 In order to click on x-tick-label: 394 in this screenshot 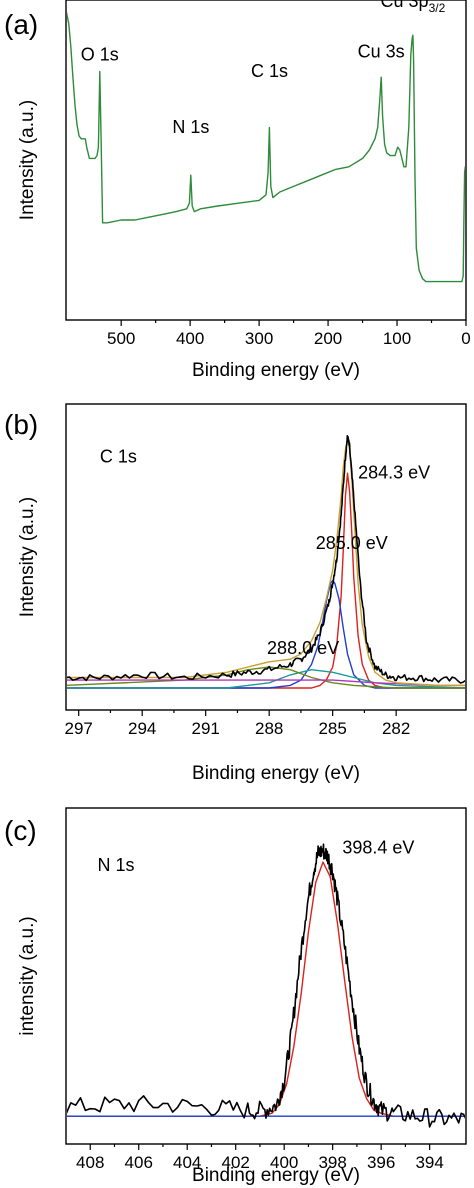, I will do `click(429, 1162)`.